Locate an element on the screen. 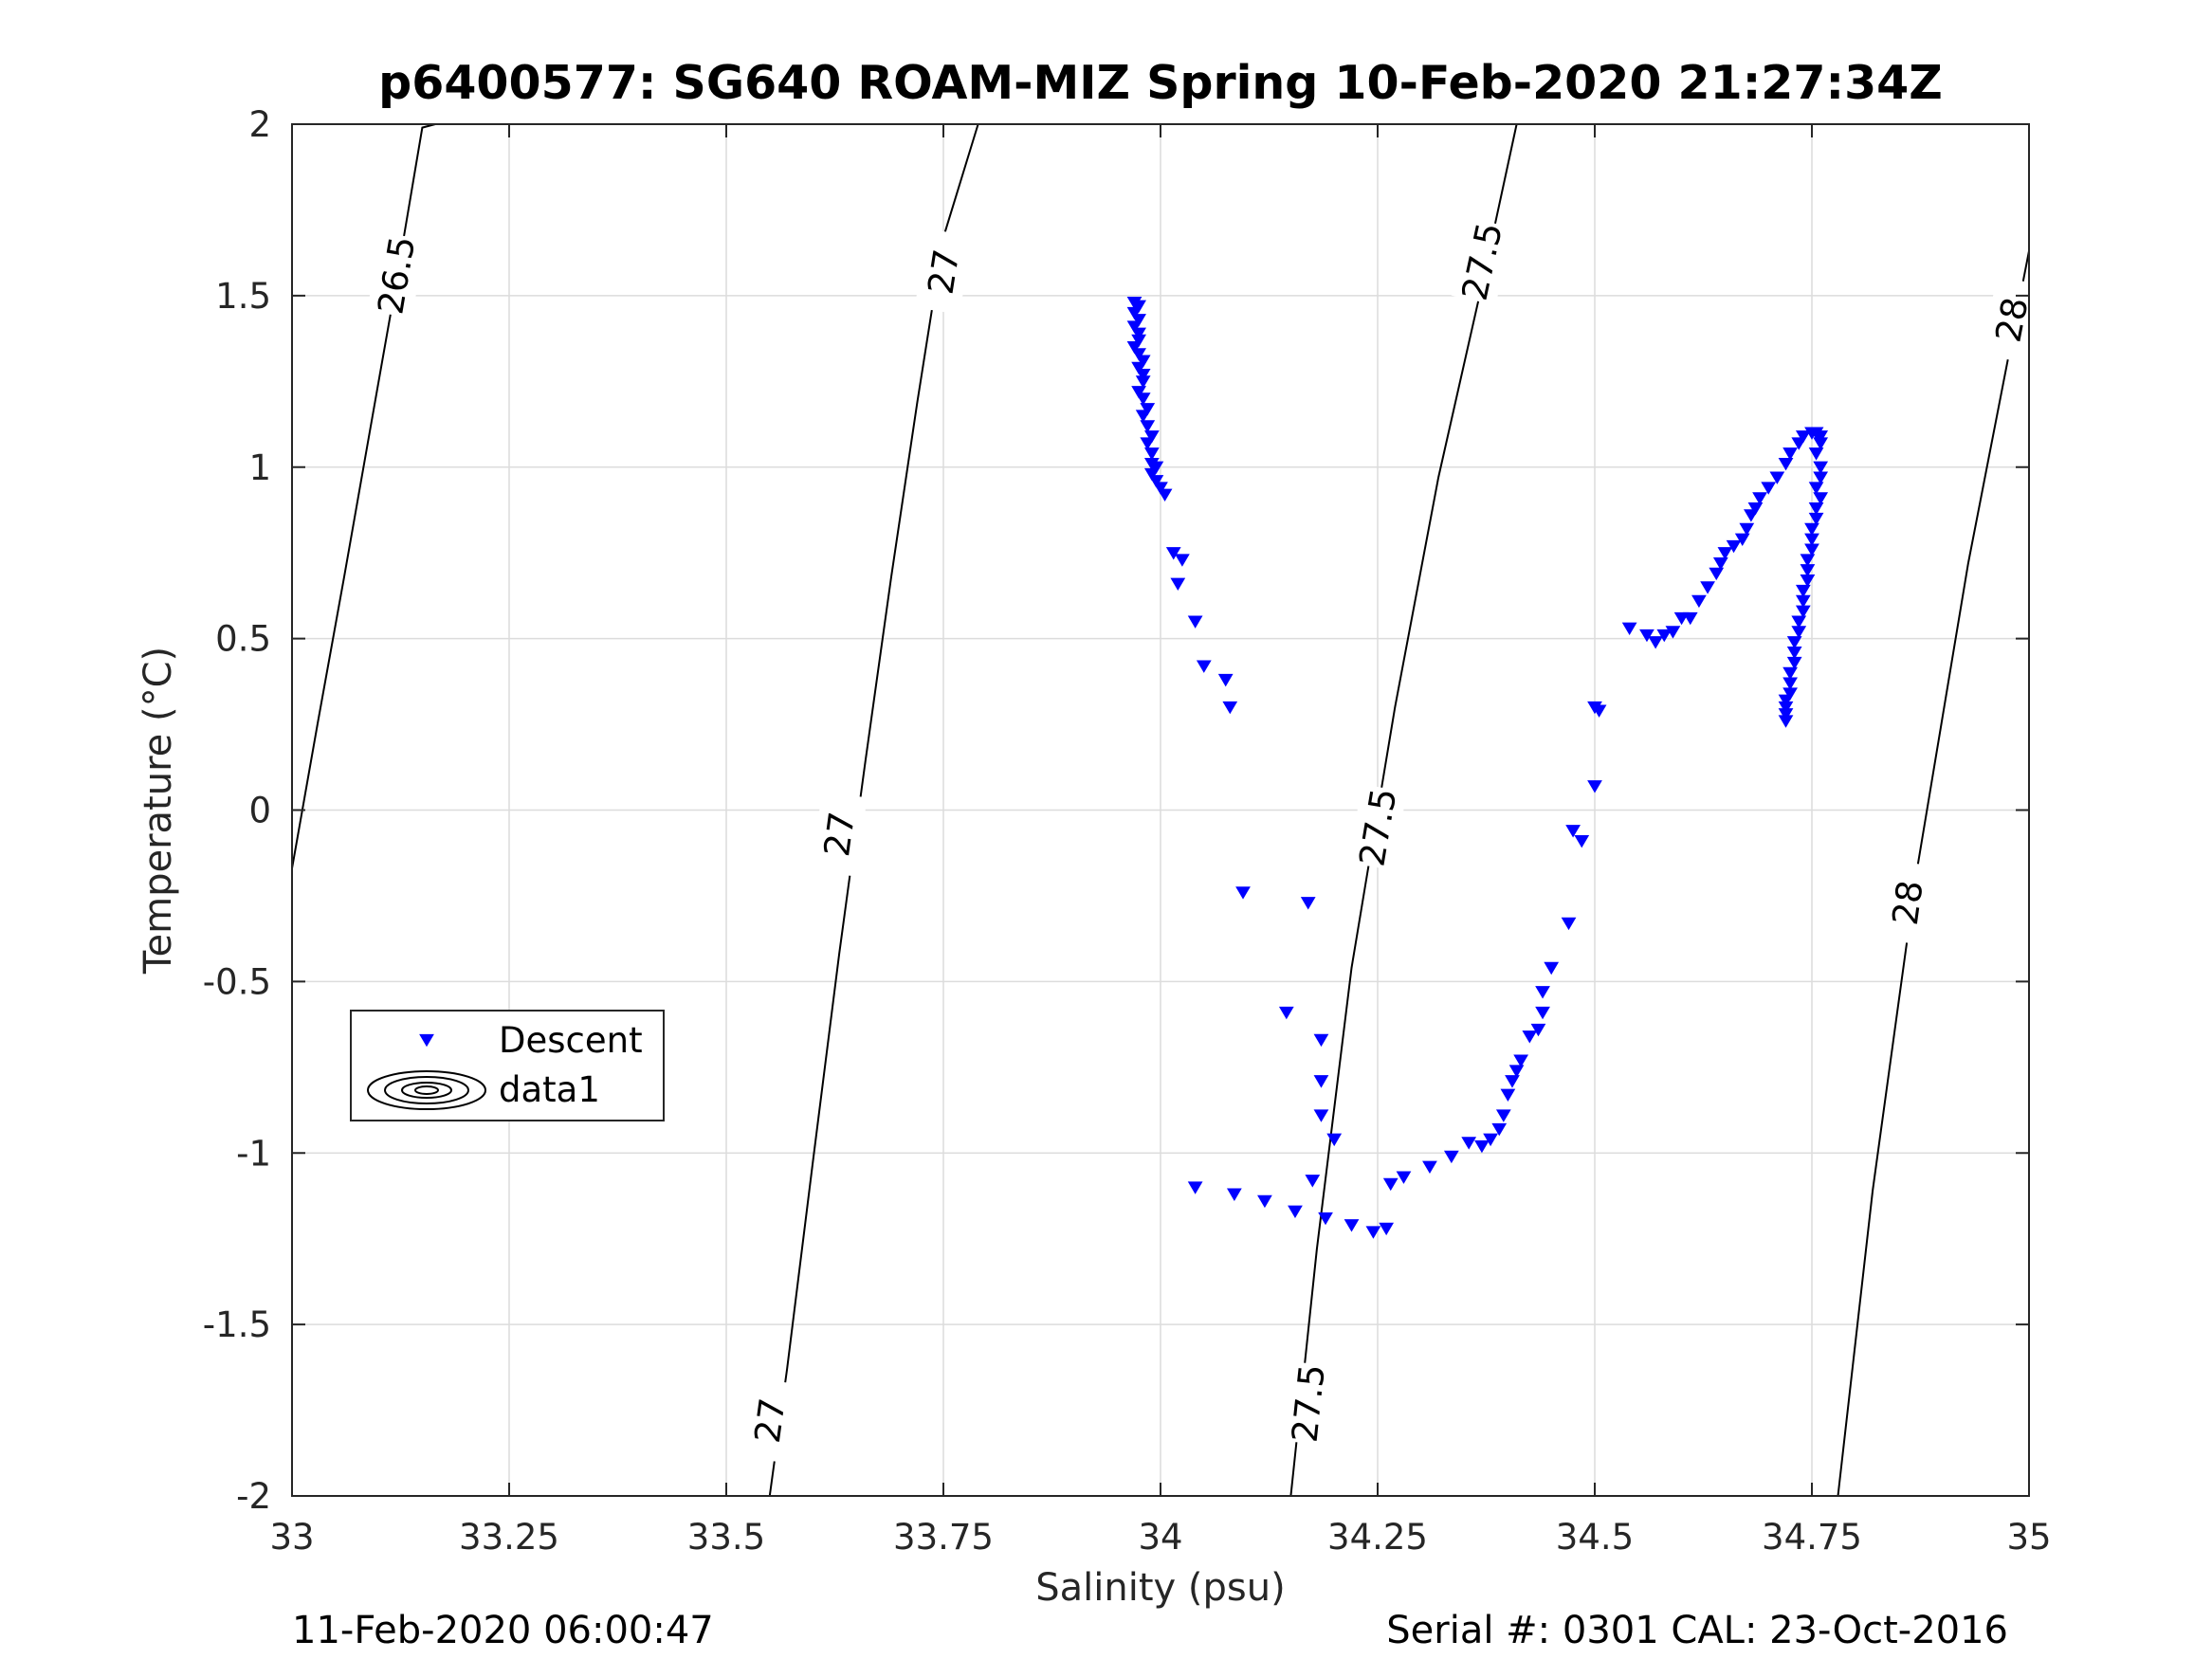 This screenshot has height=1659, width=2212. legend: Descent data1 is located at coordinates (507, 1065).